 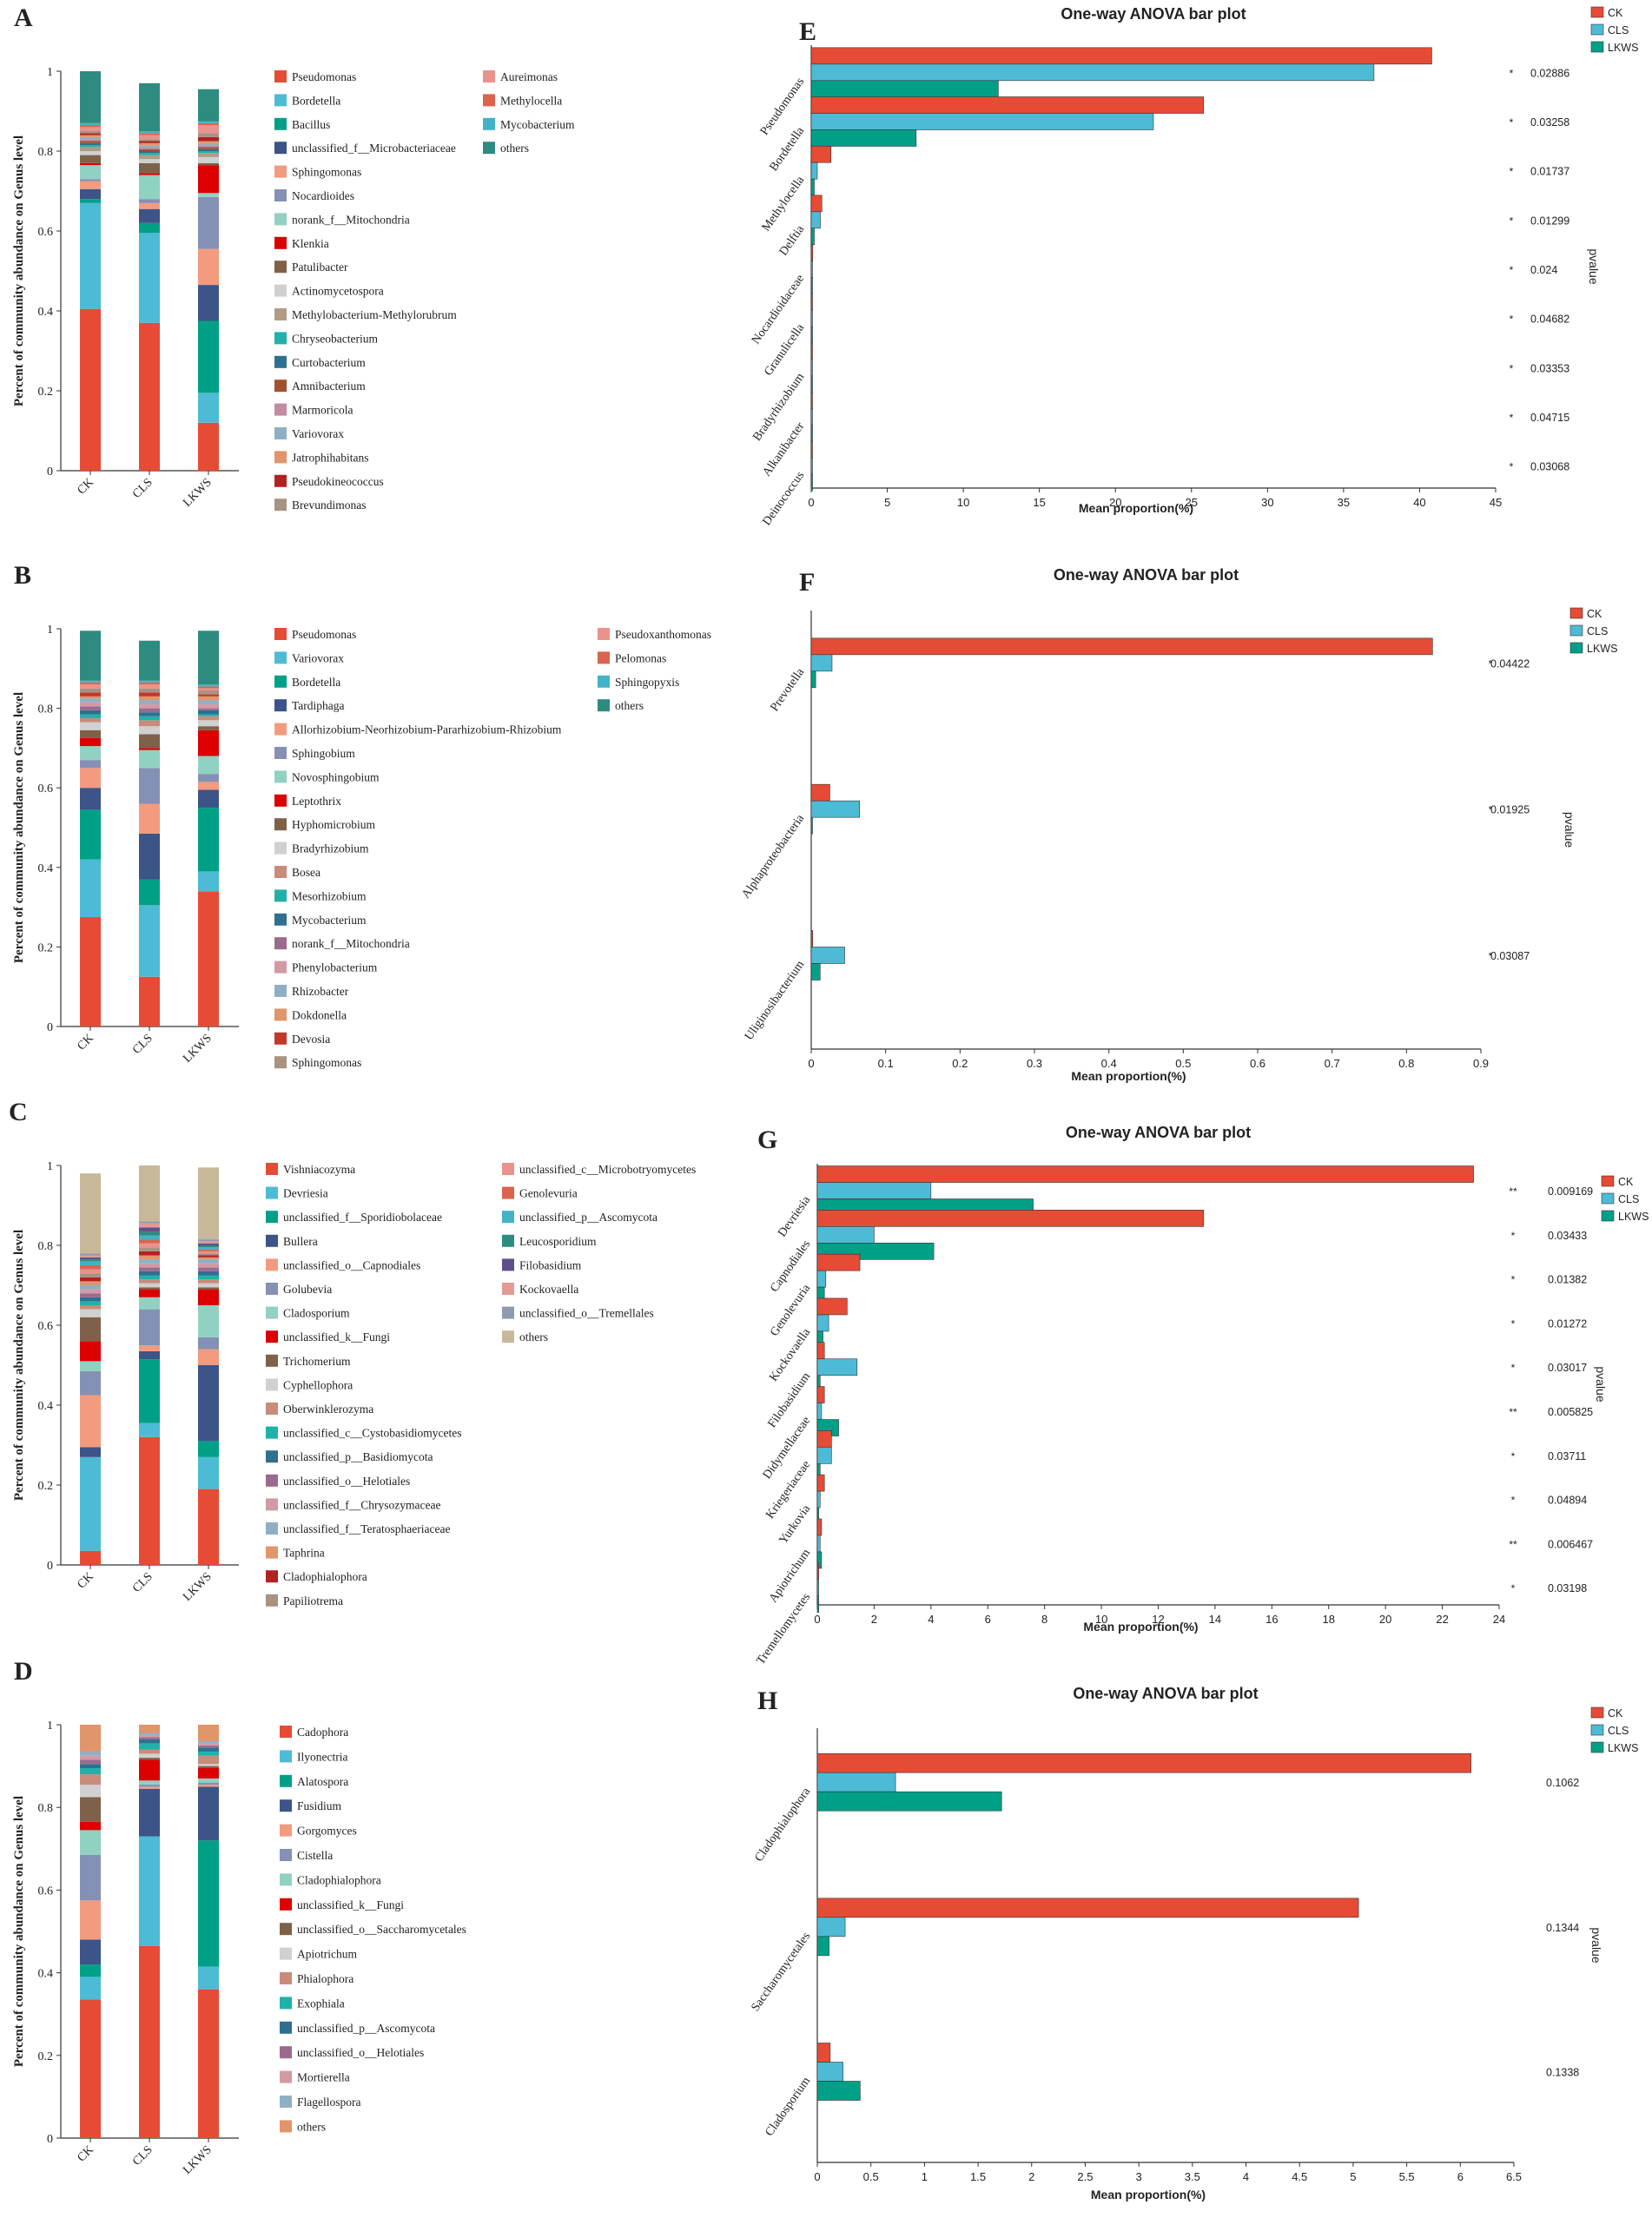 I want to click on x-tick-label: 2, so click(x=874, y=1620).